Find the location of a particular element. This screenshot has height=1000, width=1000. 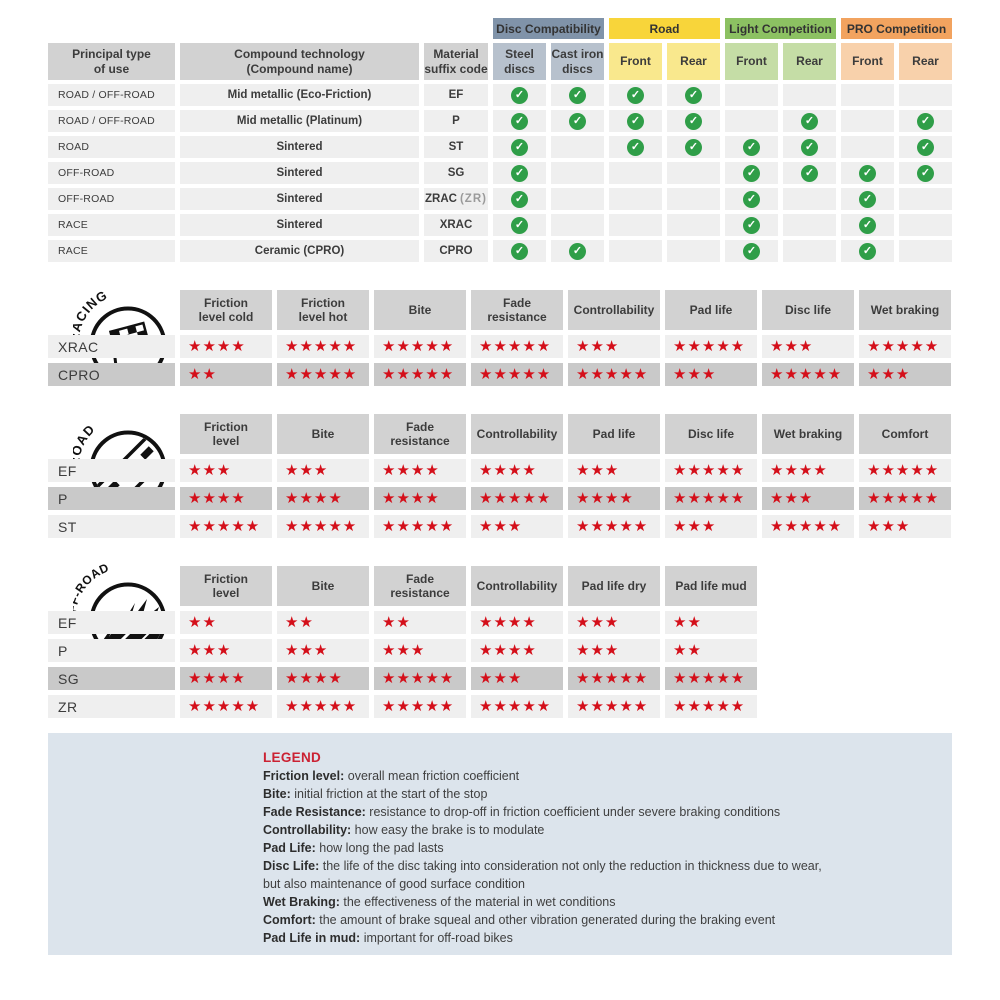

cell-suffix-code-note: (ZR) is located at coordinates (473, 199).